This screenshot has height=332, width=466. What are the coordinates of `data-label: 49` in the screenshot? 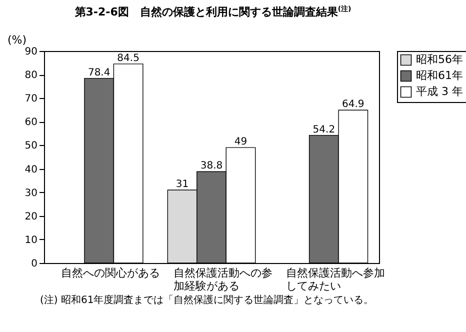 It's located at (241, 142).